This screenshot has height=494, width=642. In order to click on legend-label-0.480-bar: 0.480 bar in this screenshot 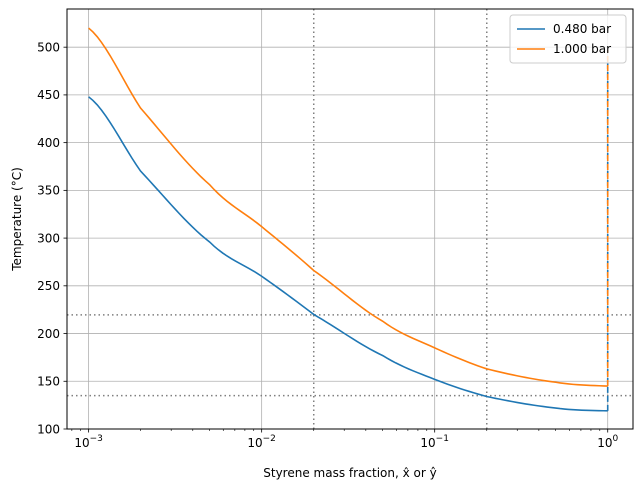, I will do `click(582, 29)`.